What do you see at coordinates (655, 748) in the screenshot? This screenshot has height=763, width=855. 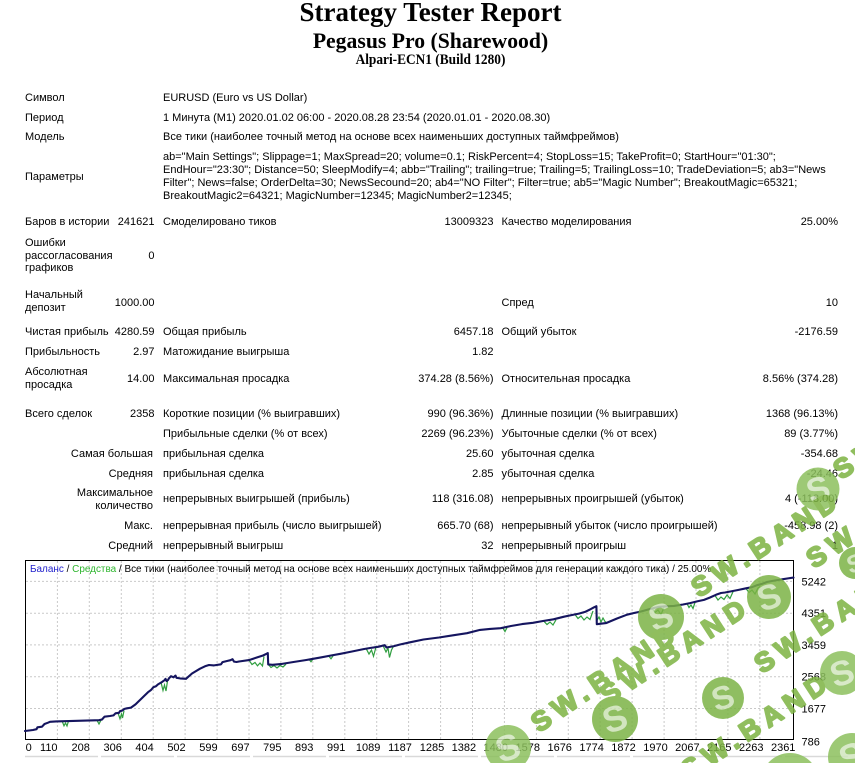 I see `svg-text: 1970` at bounding box center [655, 748].